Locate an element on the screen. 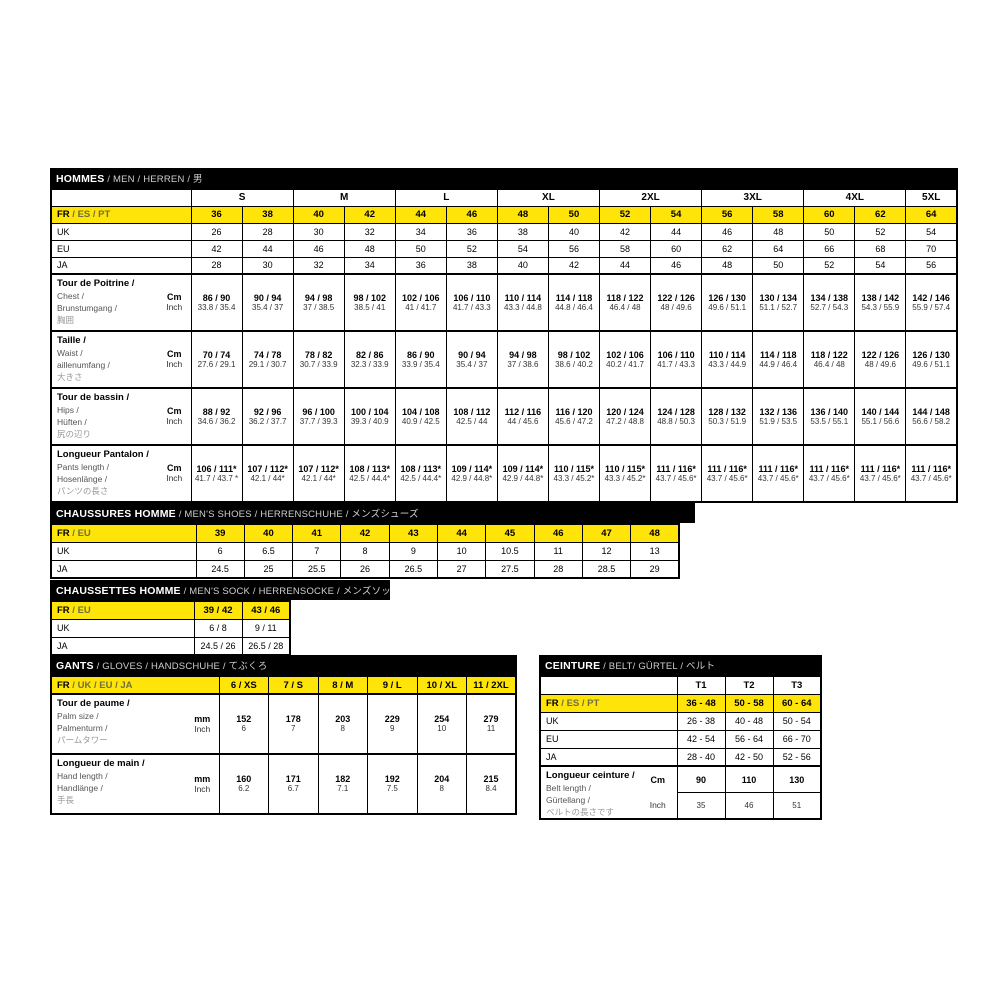  measure-value-cell: 110 / 114 43.3 / 44.9 is located at coordinates (727, 359).